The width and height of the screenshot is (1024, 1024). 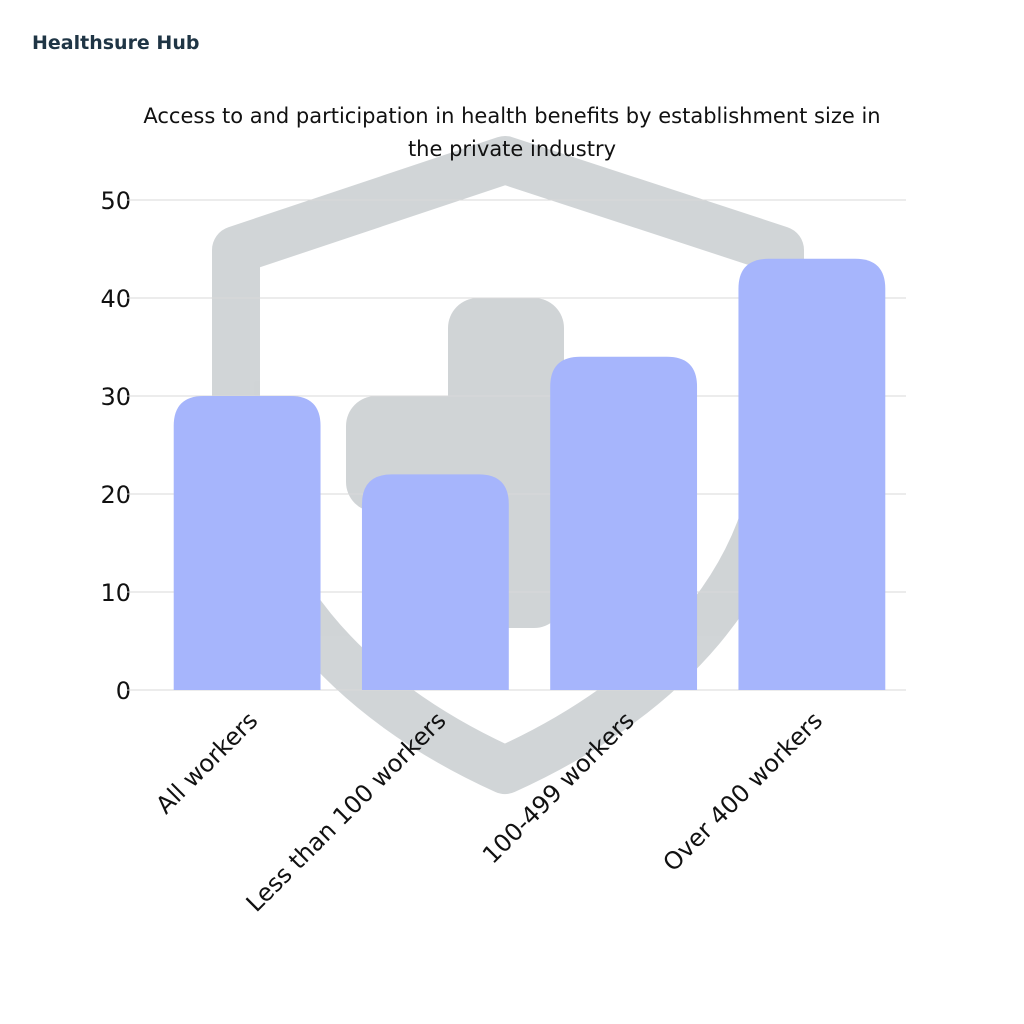 What do you see at coordinates (115, 593) in the screenshot?
I see `y-tick-label: 10` at bounding box center [115, 593].